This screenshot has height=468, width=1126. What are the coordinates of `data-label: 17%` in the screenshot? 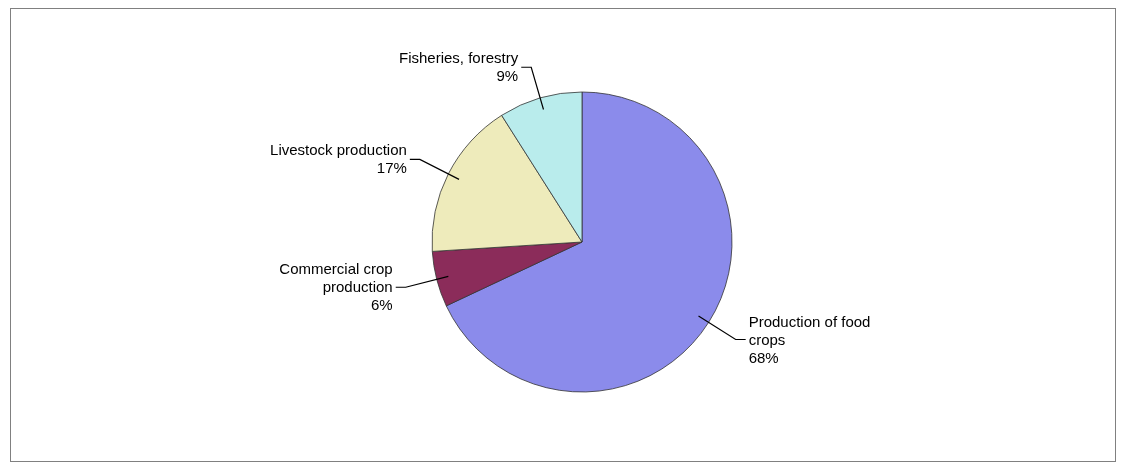 It's located at (391, 168).